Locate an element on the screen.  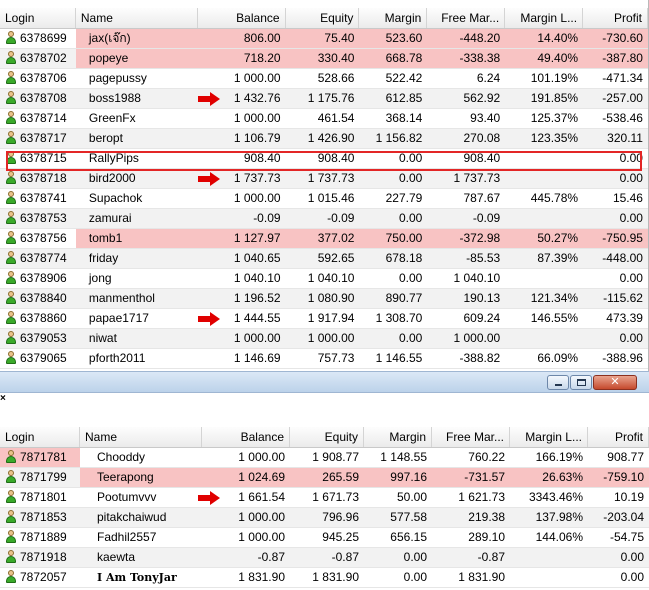
cell-margin-level-col: 166.19% is located at coordinates (559, 457).